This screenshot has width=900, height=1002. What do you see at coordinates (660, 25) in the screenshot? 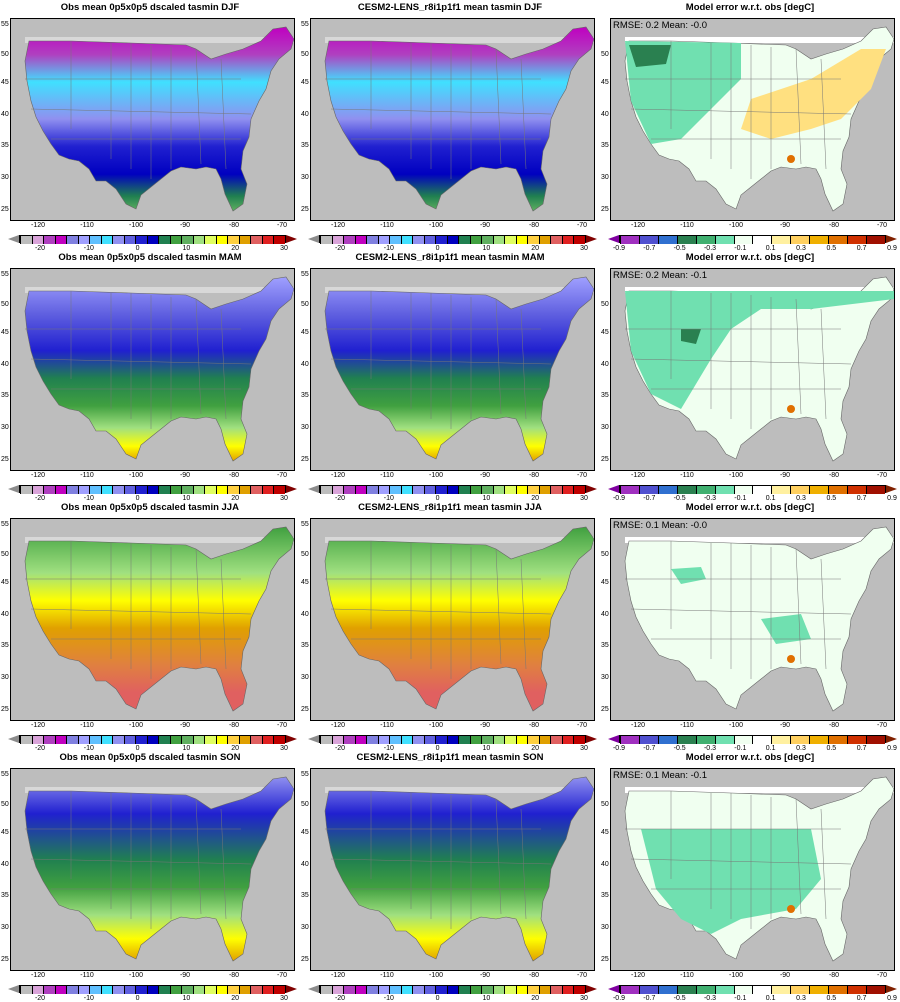
I see `error-stats: RMSE: 0.2 Mean: -0.0` at bounding box center [660, 25].